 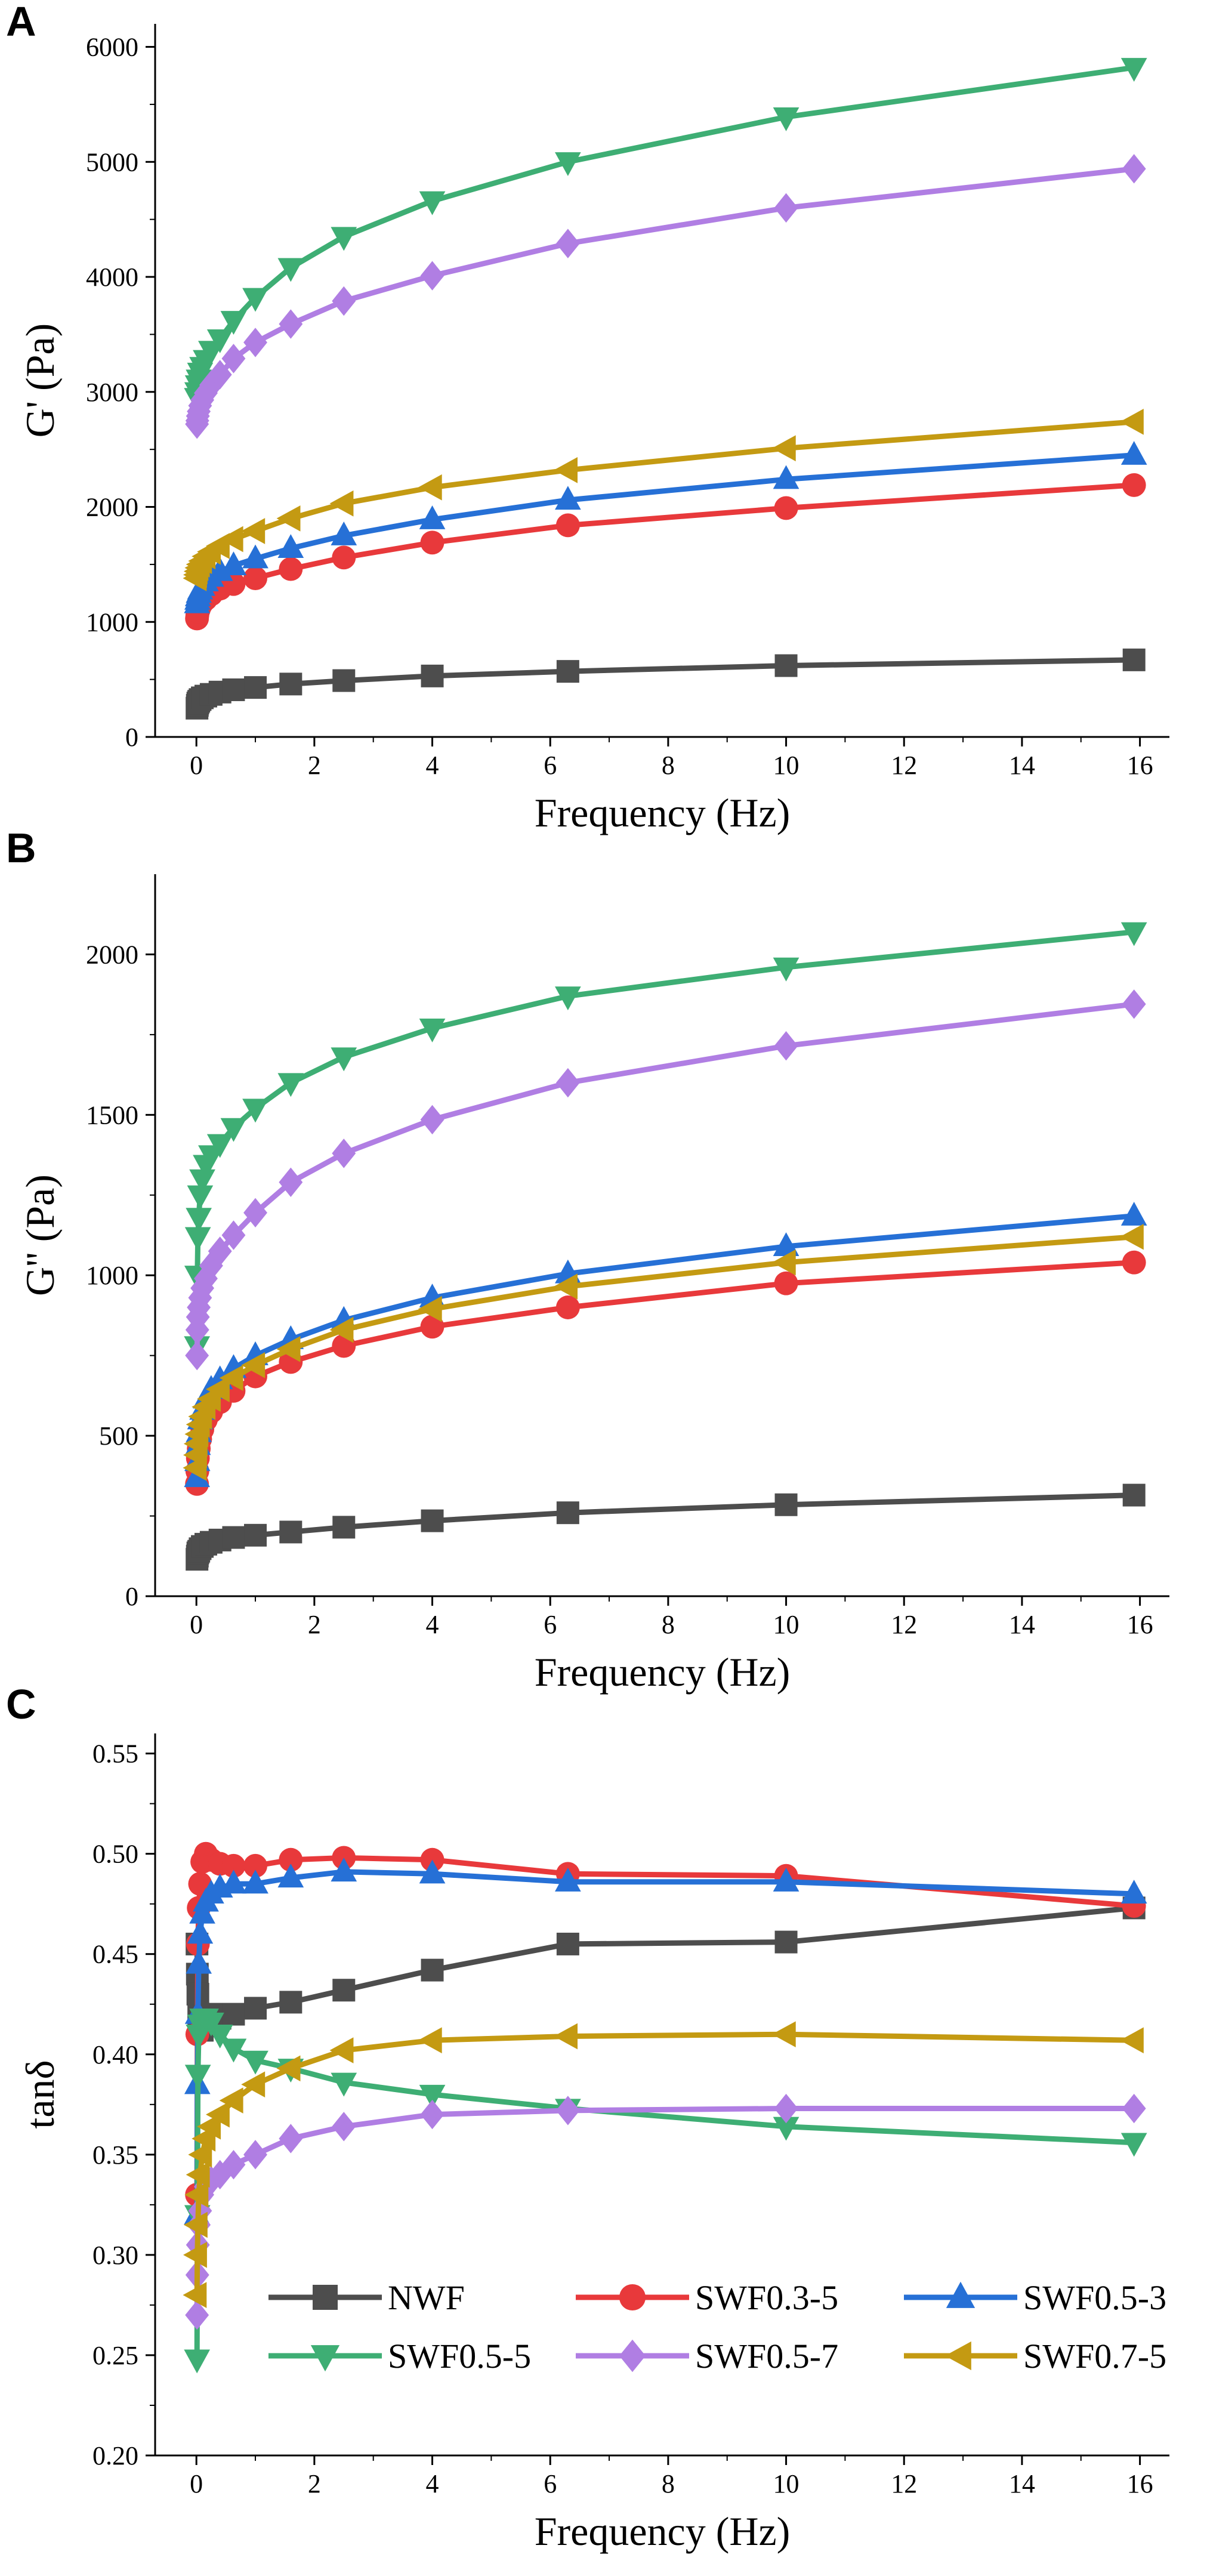 I want to click on y-tick-label: 0.25, so click(x=115, y=2355).